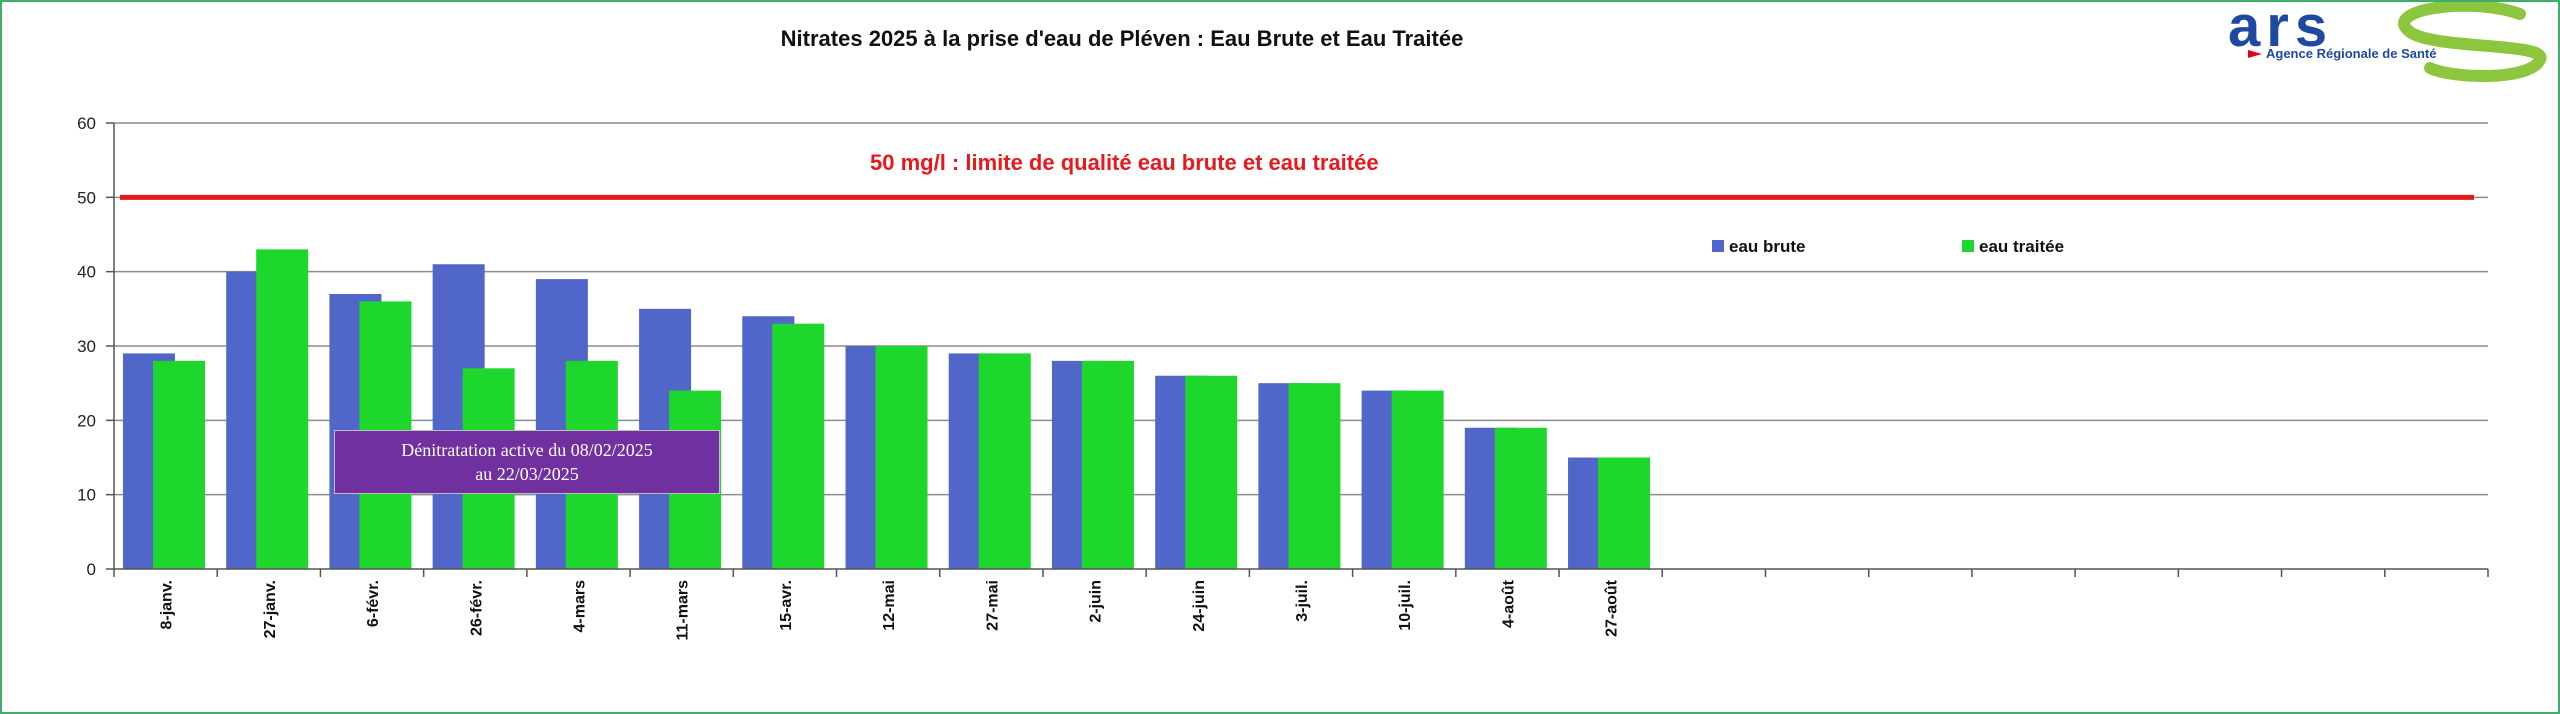  Describe the element at coordinates (1508, 603) in the screenshot. I see `x-tick-label: 4-août` at that location.